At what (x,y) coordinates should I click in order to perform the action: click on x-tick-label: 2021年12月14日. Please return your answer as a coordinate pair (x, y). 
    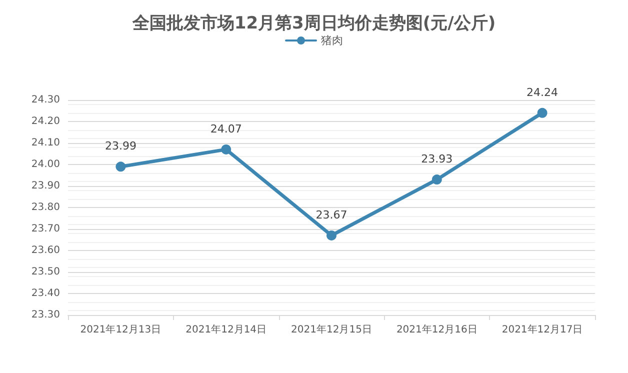
    Looking at the image, I should click on (226, 330).